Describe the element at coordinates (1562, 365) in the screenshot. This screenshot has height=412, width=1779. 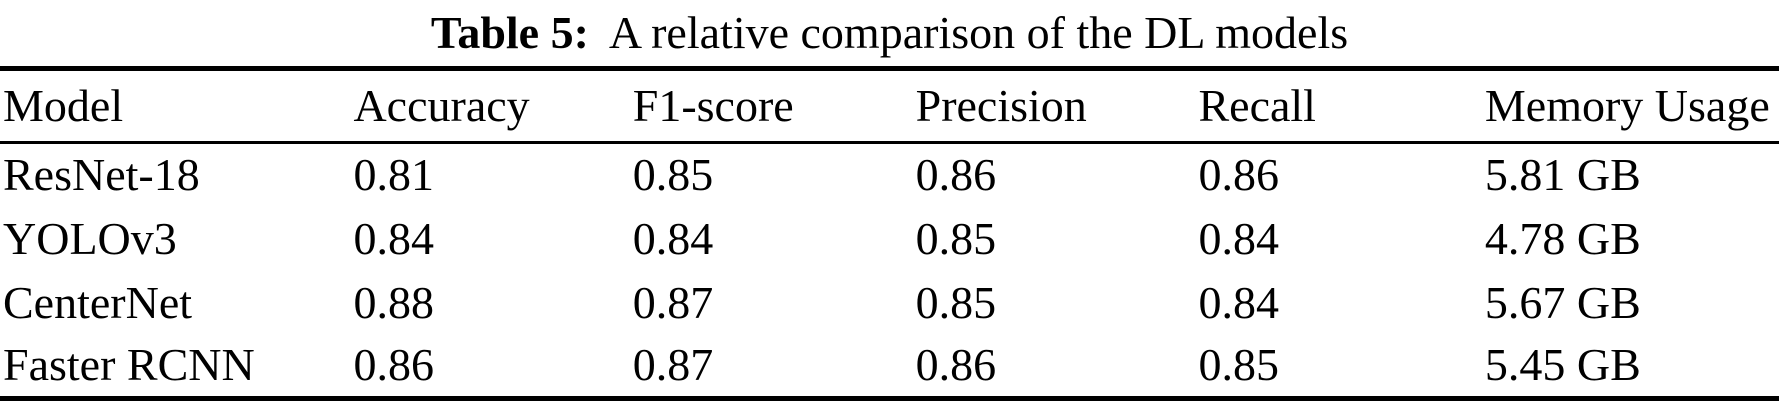
I see `cell-memory-usage: 5.45 GB` at that location.